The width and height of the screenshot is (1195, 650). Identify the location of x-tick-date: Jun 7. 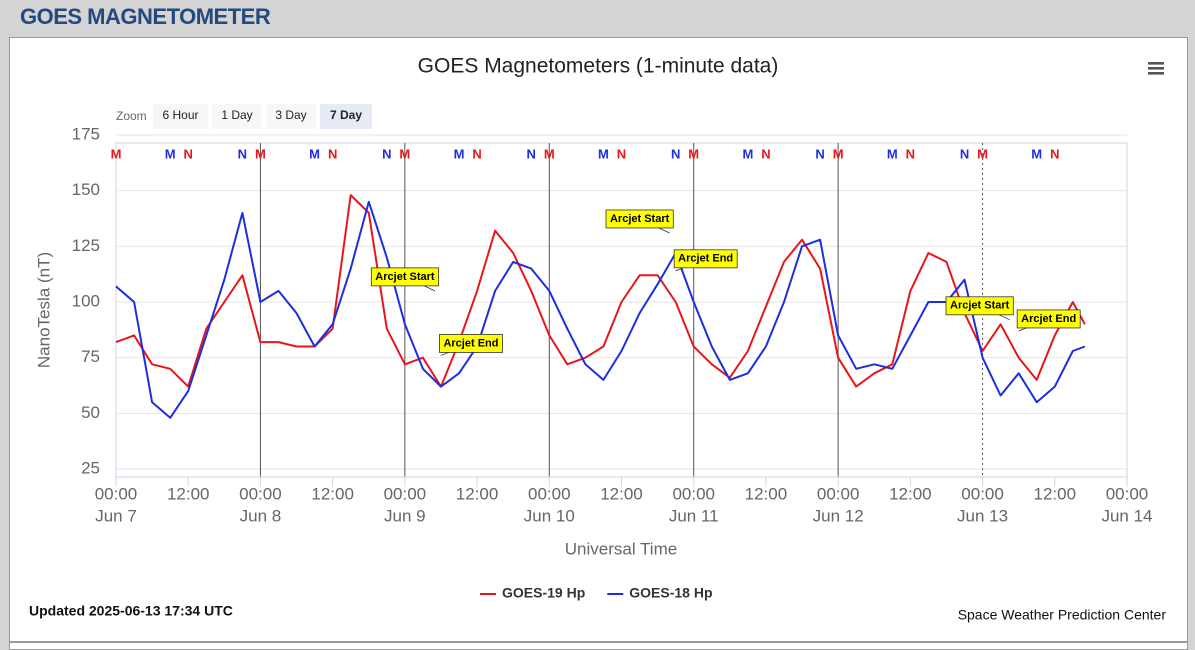
(116, 515).